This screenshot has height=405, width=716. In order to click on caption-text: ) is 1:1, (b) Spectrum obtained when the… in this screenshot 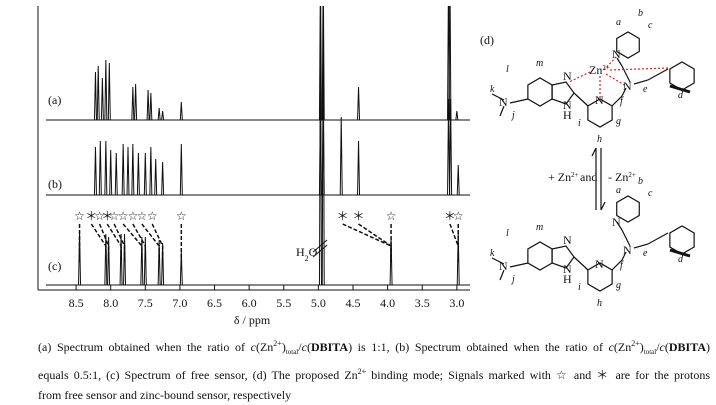, I will do `click(478, 347)`.